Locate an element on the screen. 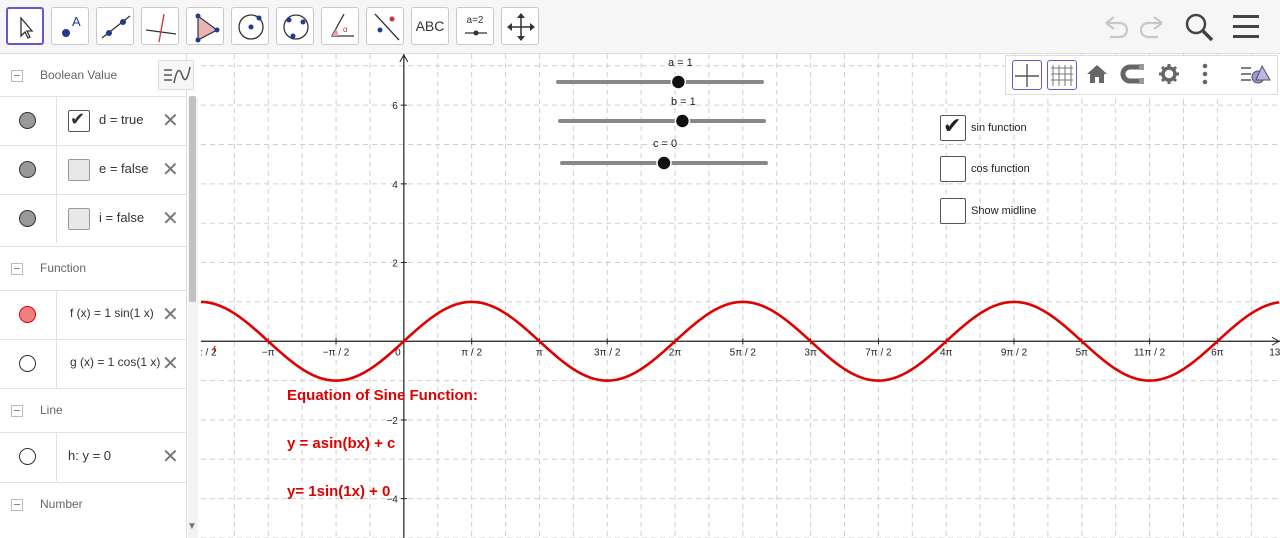 The height and width of the screenshot is (538, 1280). group-header-number: Number is located at coordinates (93, 504).